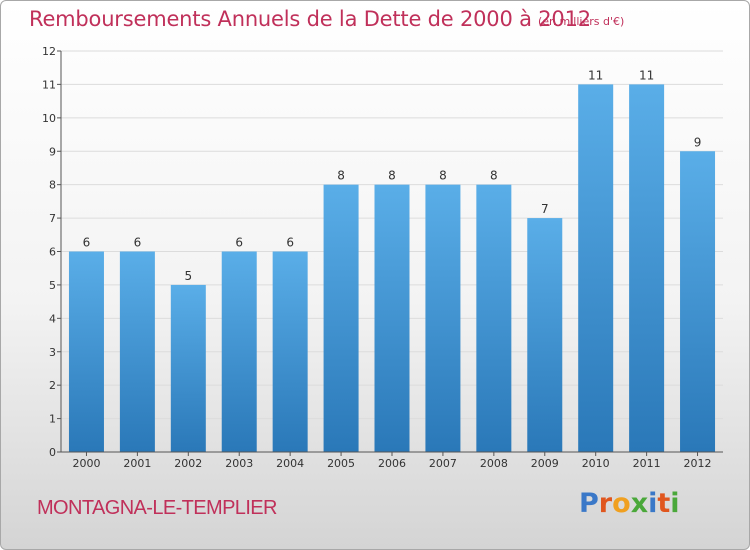  I want to click on y-tick-label: 9, so click(52, 151).